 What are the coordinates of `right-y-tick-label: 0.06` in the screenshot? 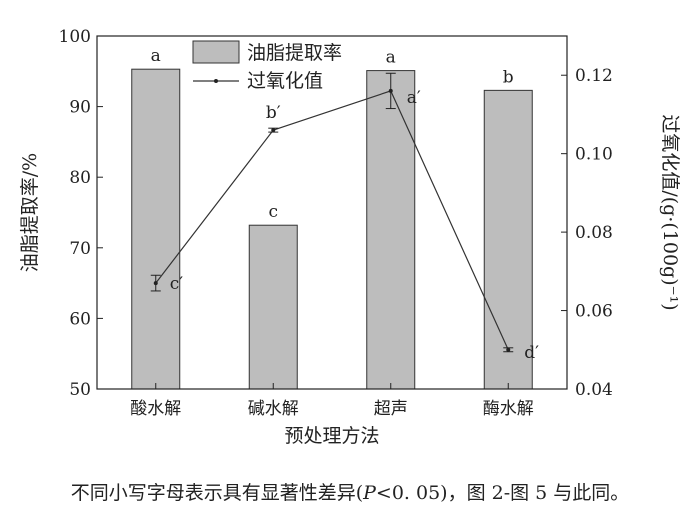 It's located at (594, 312).